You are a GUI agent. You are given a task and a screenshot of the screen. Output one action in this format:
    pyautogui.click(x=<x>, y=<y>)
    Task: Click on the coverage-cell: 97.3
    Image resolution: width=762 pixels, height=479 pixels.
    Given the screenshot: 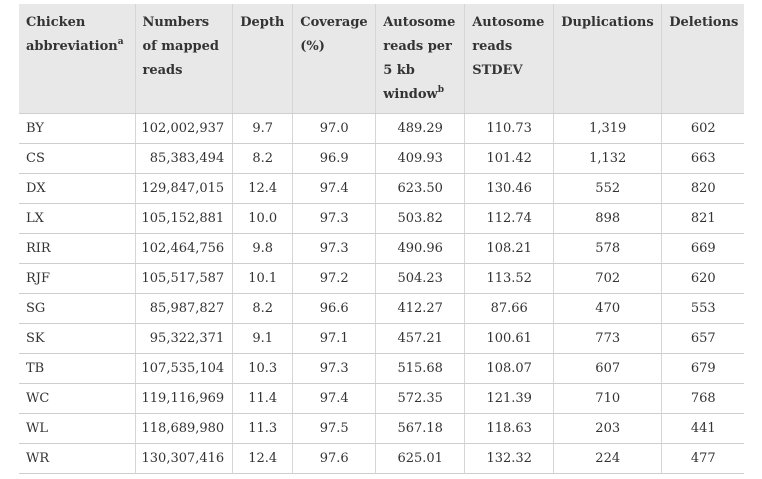 What is the action you would take?
    pyautogui.click(x=334, y=248)
    